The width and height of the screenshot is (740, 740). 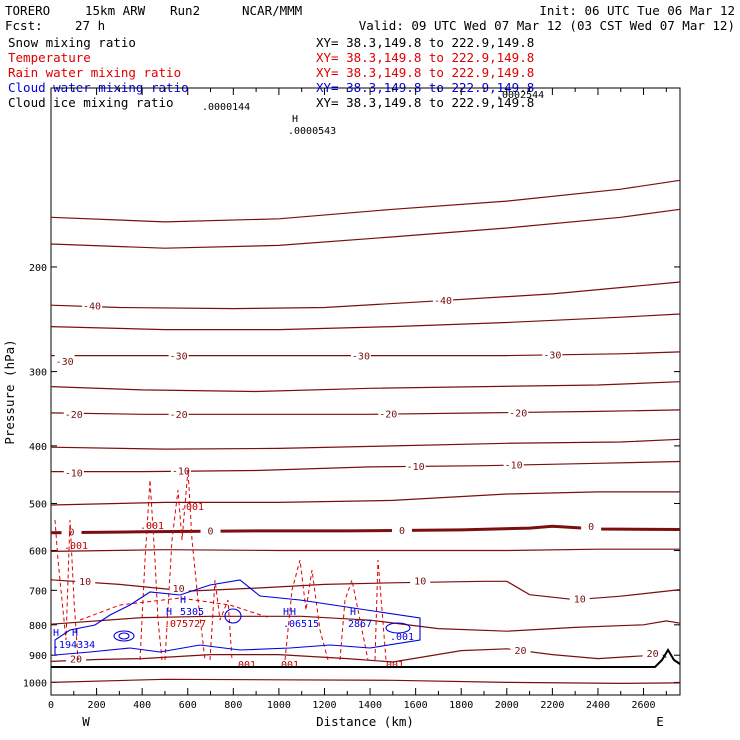 I want to click on x-tick-label: 1200, so click(x=324, y=705).